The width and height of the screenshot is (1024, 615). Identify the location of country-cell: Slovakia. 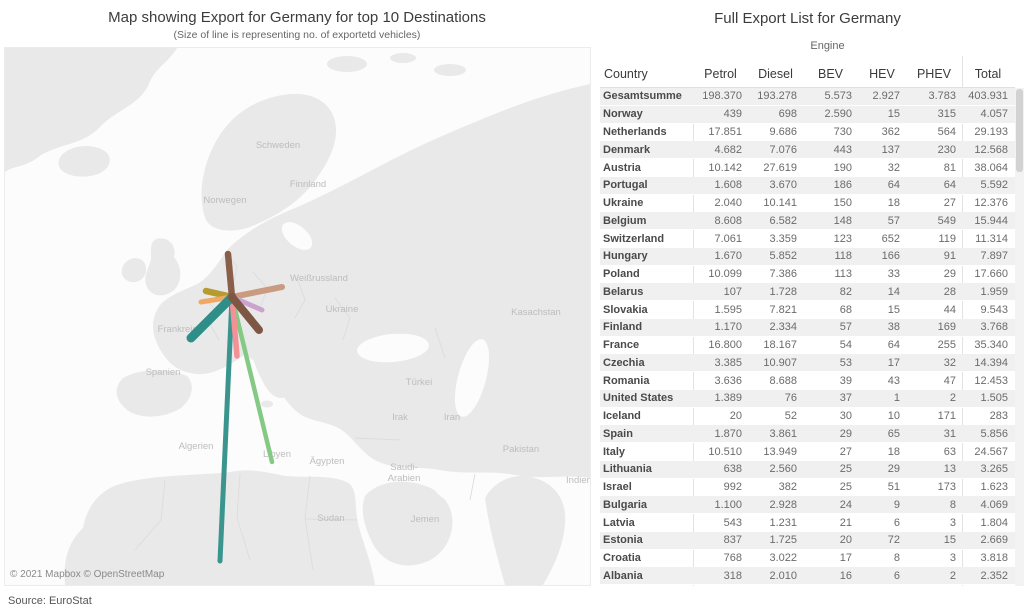
(625, 309).